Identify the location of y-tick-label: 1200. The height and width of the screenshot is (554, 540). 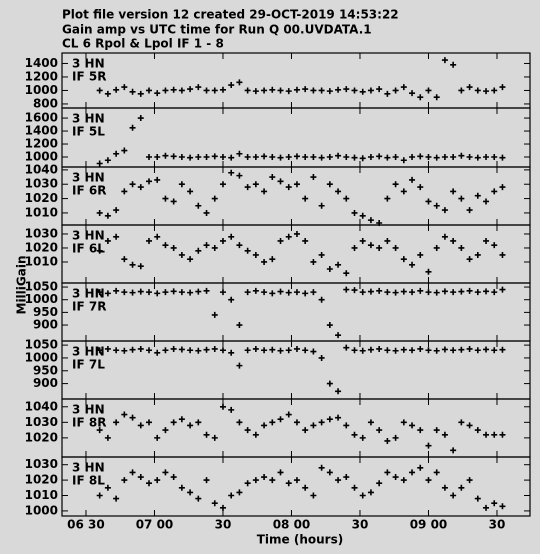
(41, 144).